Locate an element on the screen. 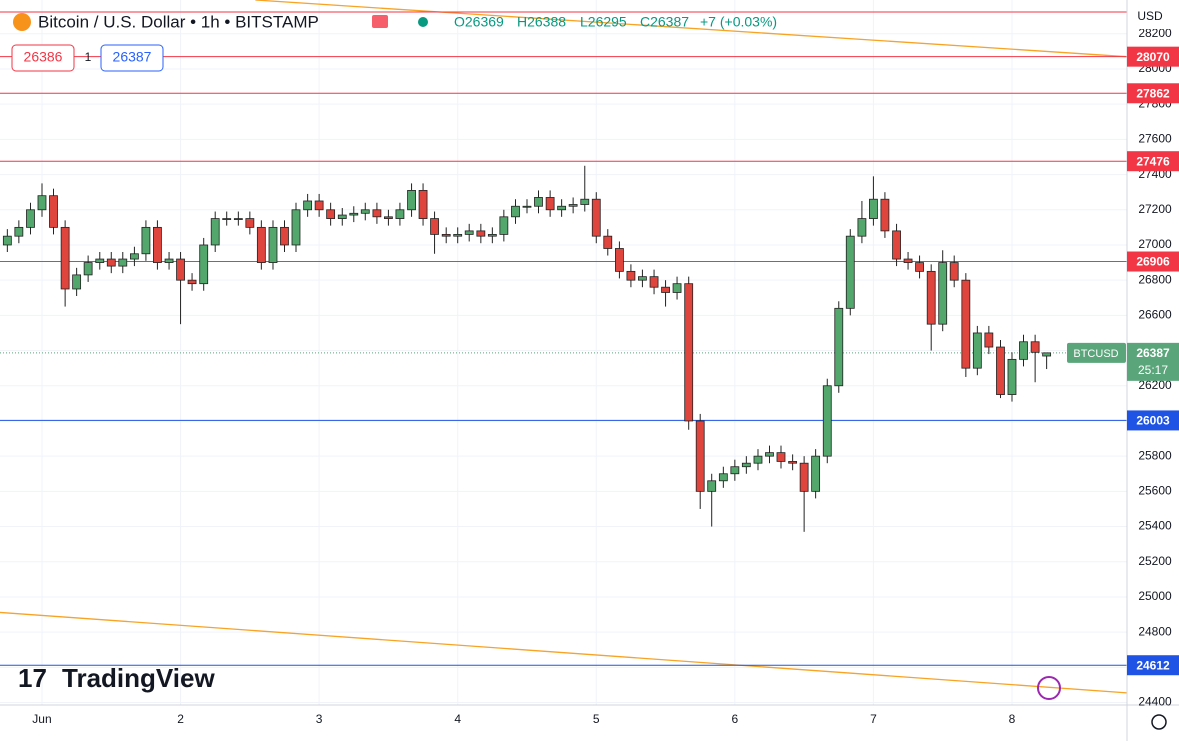 The width and height of the screenshot is (1179, 741). level-label: 27476 is located at coordinates (1153, 161).